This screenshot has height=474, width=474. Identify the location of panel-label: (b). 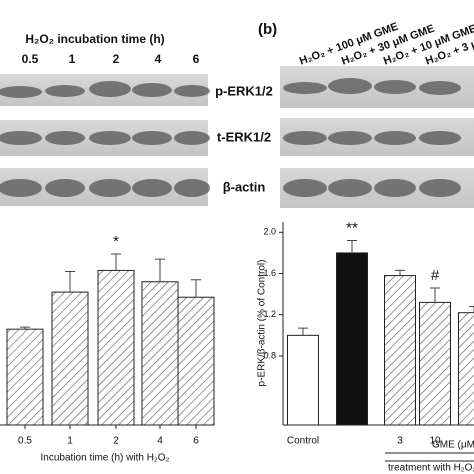
(267, 29).